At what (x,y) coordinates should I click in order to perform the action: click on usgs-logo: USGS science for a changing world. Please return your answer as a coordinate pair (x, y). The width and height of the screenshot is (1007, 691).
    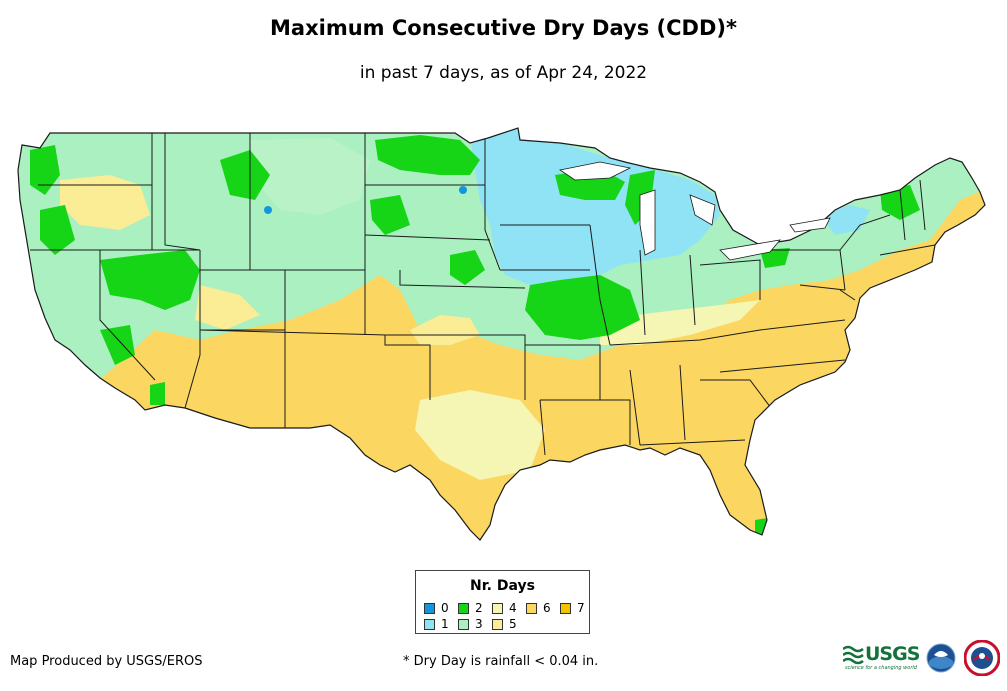
    Looking at the image, I should click on (881, 658).